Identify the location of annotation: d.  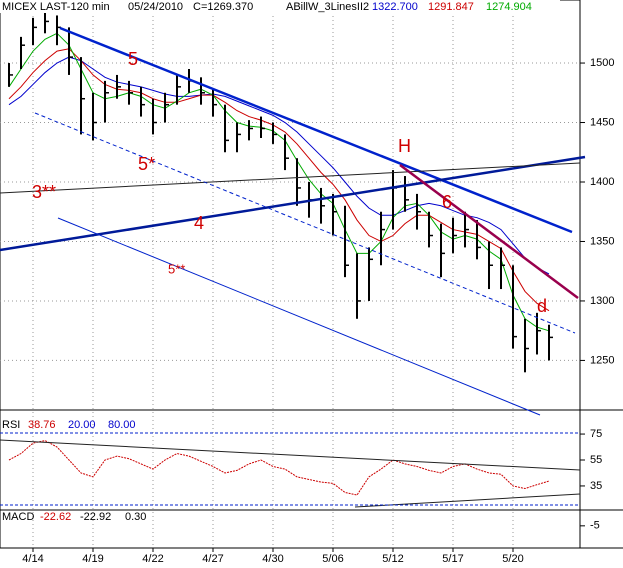
(542, 306).